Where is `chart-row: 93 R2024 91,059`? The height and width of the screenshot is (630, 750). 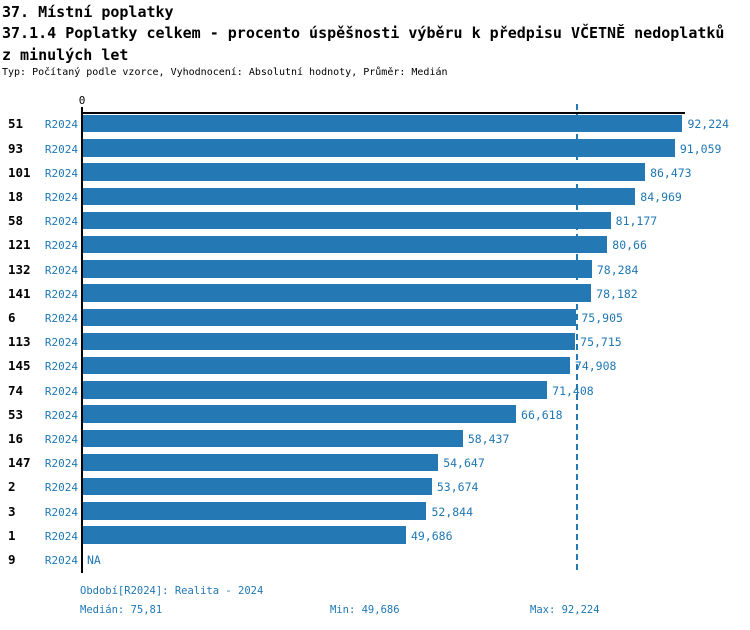 chart-row: 93 R2024 91,059 is located at coordinates (375, 150).